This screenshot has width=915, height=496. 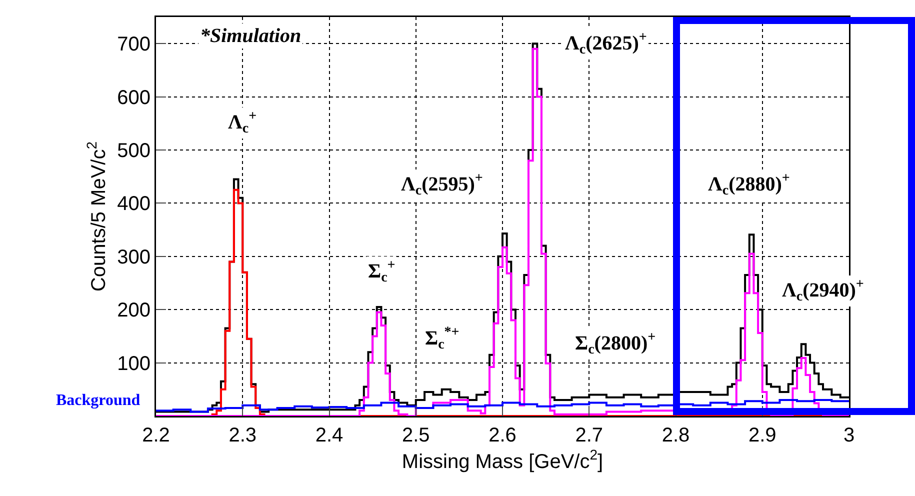 I want to click on annotation: Λ$_{c}$(2940)$^{+}$, so click(x=823, y=291).